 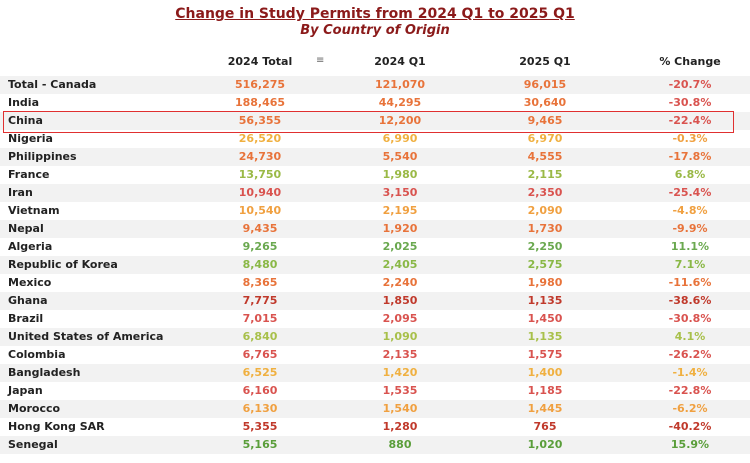 What do you see at coordinates (42, 156) in the screenshot?
I see `row-country: Philippines` at bounding box center [42, 156].